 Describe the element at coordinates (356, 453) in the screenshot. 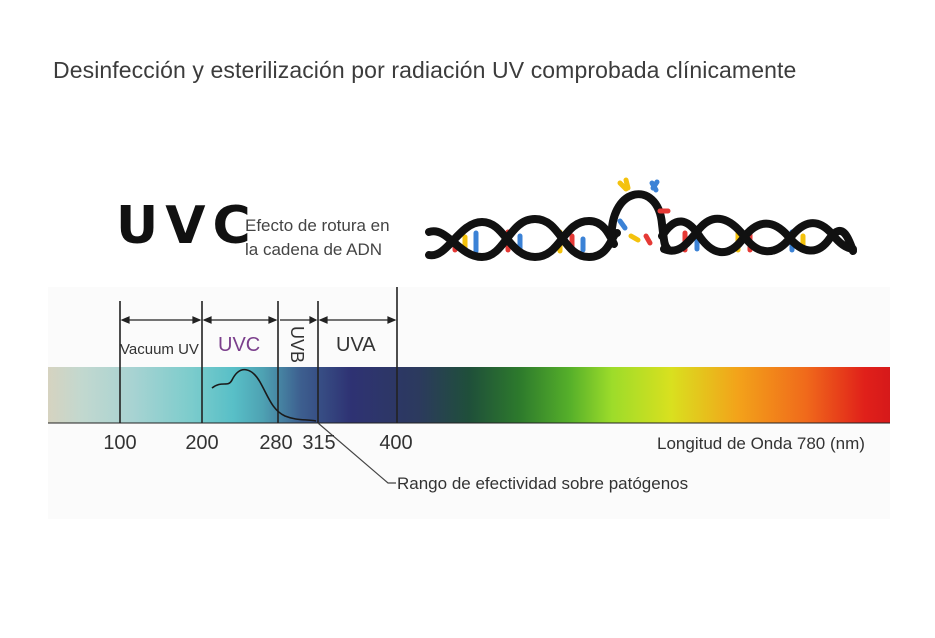

I see `range-leader-line` at that location.